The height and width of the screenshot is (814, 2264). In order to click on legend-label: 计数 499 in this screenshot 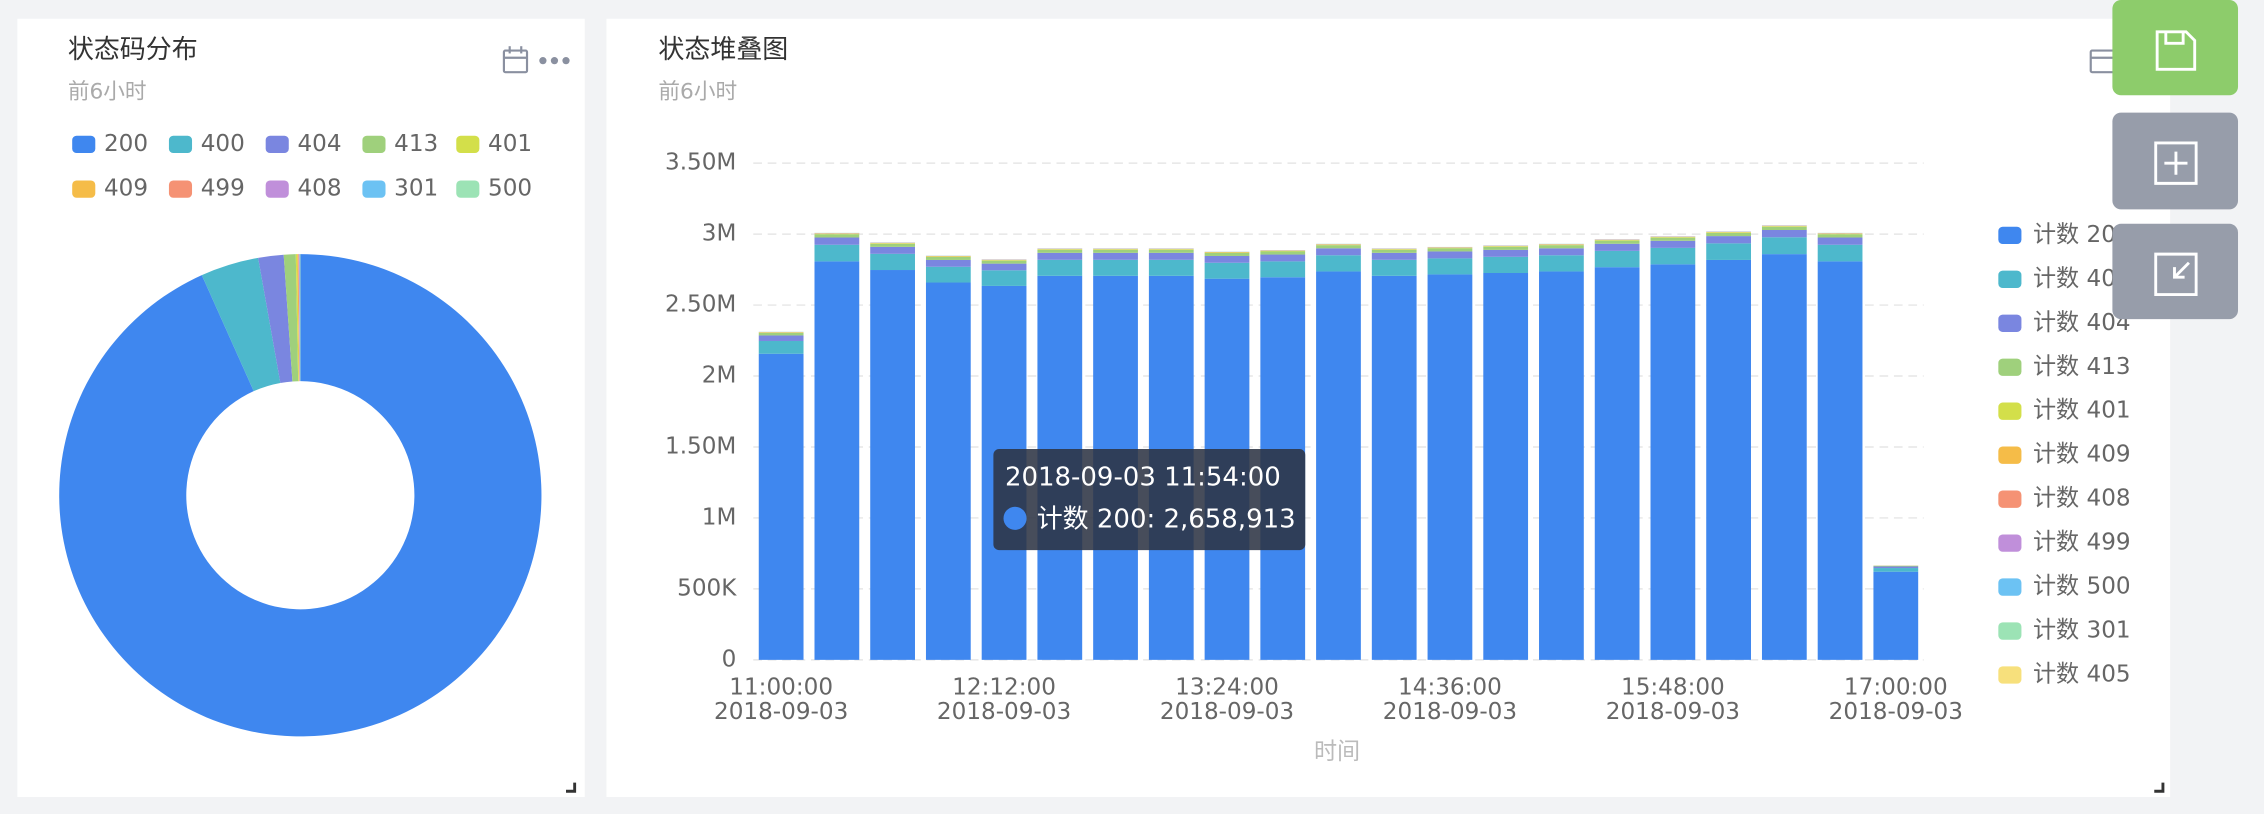, I will do `click(2082, 543)`.